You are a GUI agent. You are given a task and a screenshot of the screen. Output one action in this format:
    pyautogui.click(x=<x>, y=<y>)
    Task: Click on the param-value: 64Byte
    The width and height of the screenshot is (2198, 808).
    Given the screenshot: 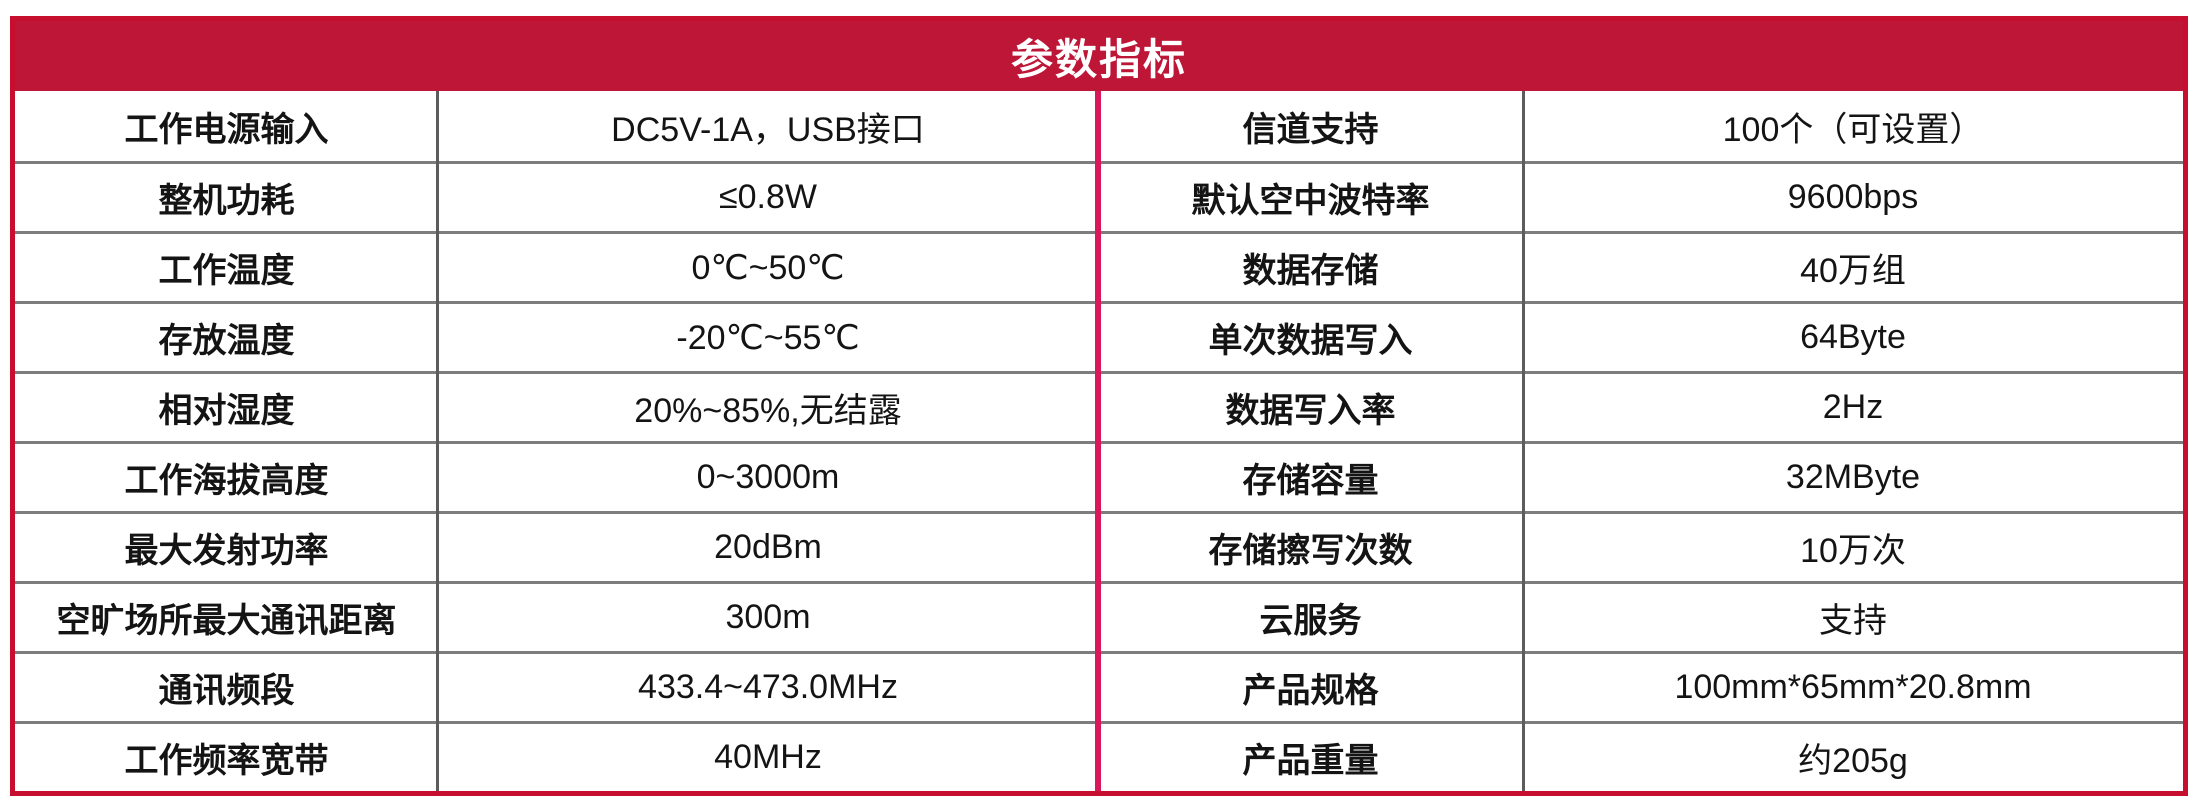 What is the action you would take?
    pyautogui.click(x=1853, y=337)
    